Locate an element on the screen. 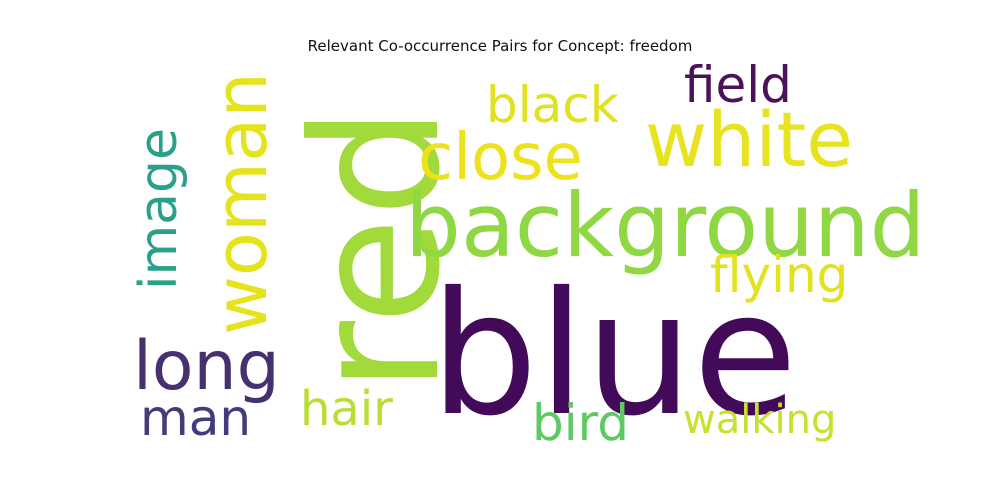 This screenshot has width=1000, height=500. word-image: image is located at coordinates (159, 209).